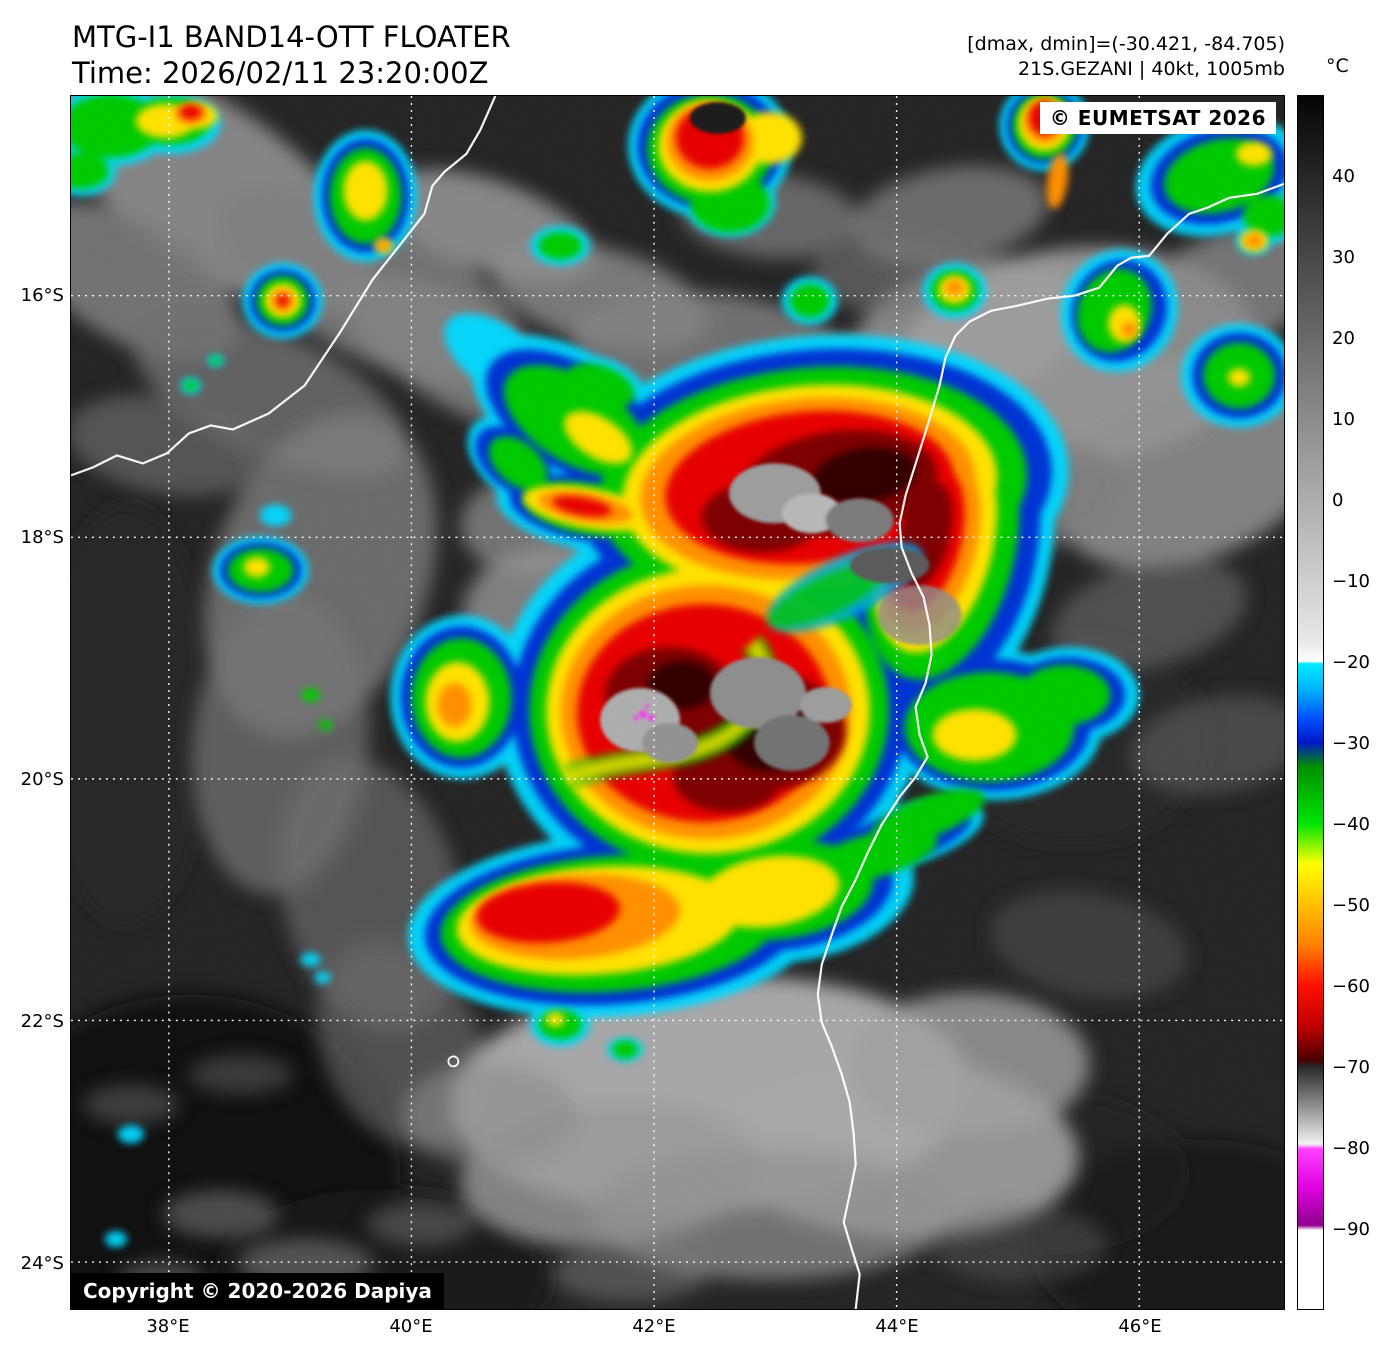 The width and height of the screenshot is (1388, 1359). Describe the element at coordinates (1351, 986) in the screenshot. I see `colorbar-tick-label: −60` at that location.